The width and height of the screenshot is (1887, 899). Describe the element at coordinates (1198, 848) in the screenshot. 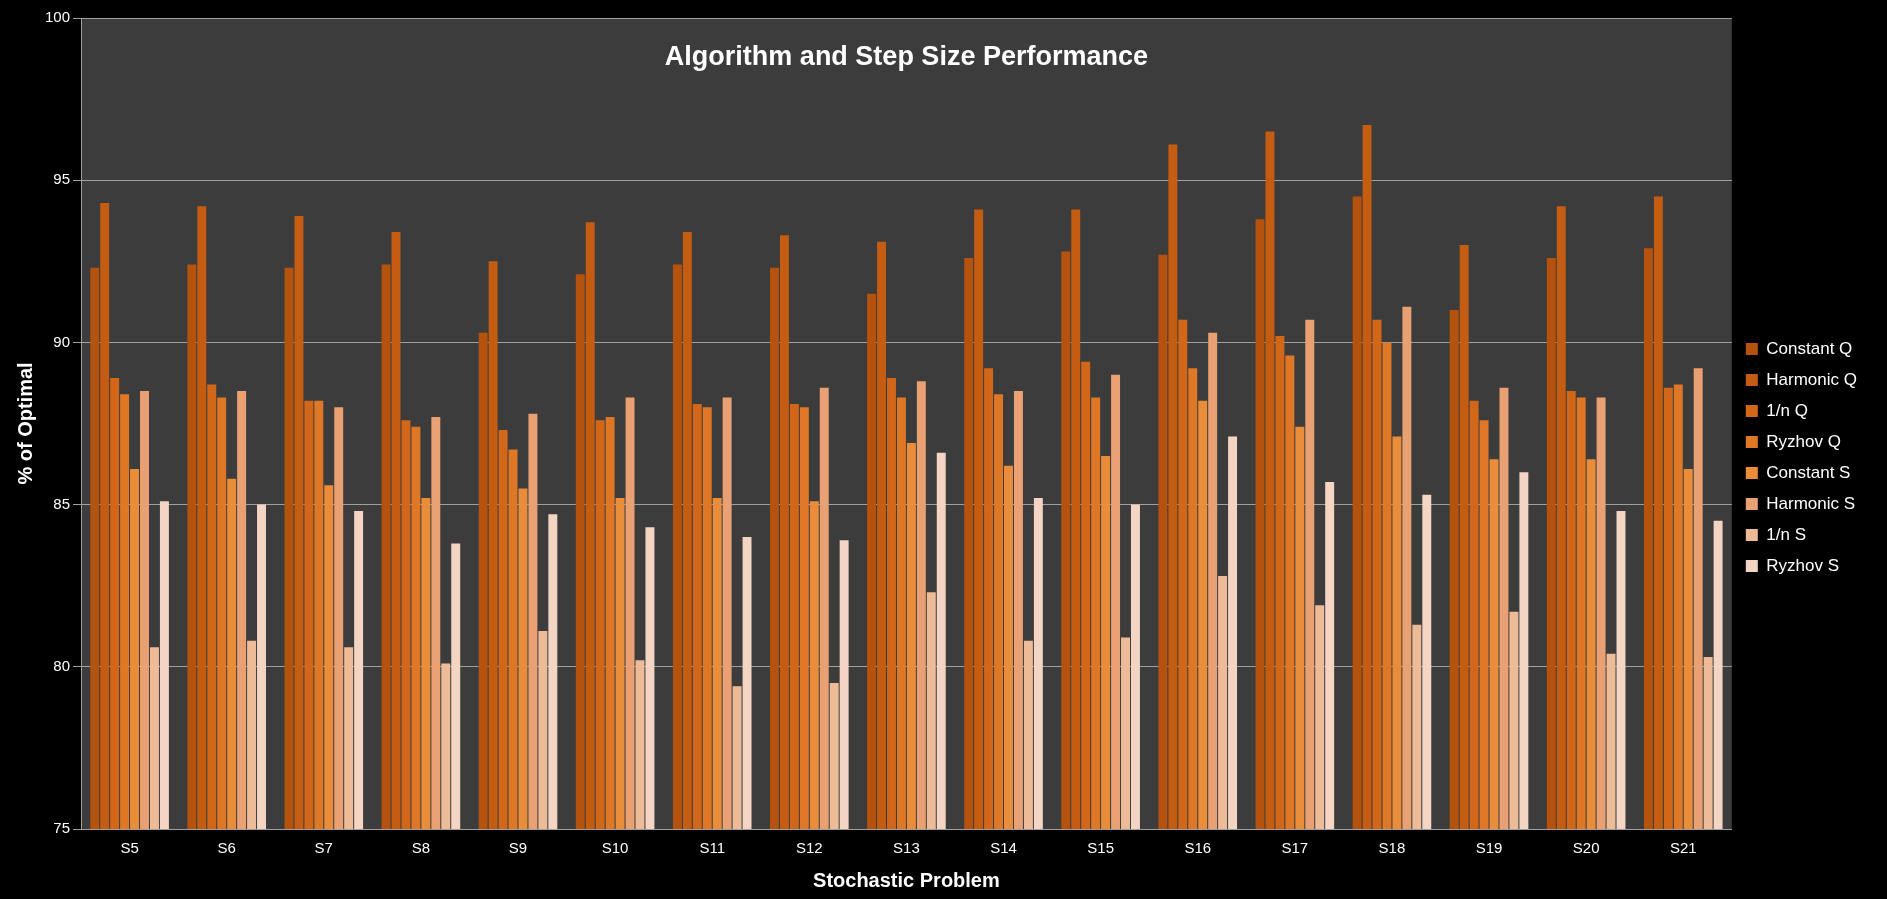

I see `x-tick-label: S16` at that location.